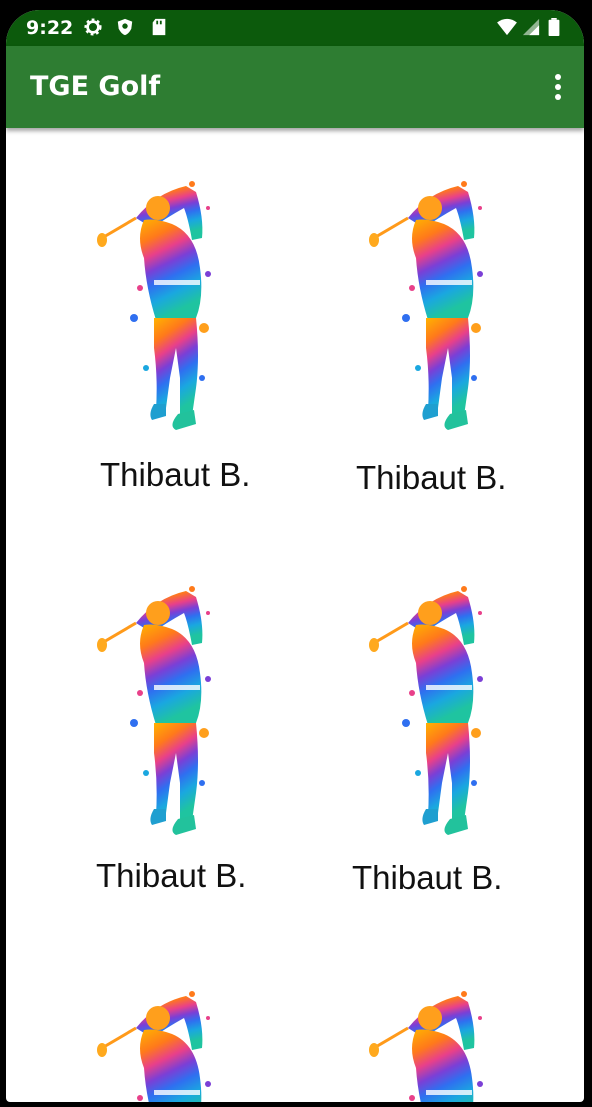 The image size is (592, 1107). Describe the element at coordinates (125, 27) in the screenshot. I see `shield-icon` at that location.